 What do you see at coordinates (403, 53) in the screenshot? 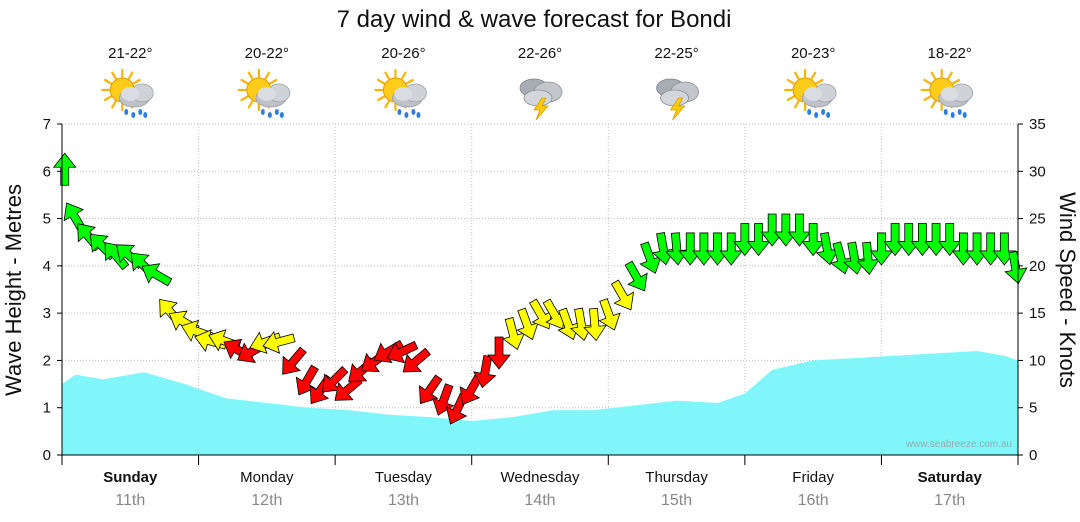
I see `temperature-label: 20-26°` at bounding box center [403, 53].